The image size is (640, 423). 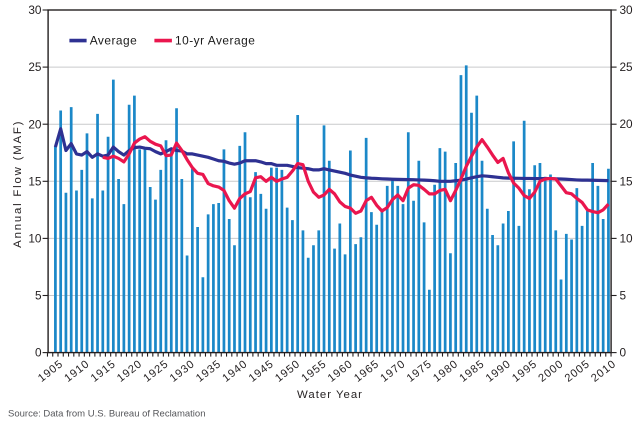 What do you see at coordinates (114, 40) in the screenshot?
I see `svg-text: Average` at bounding box center [114, 40].